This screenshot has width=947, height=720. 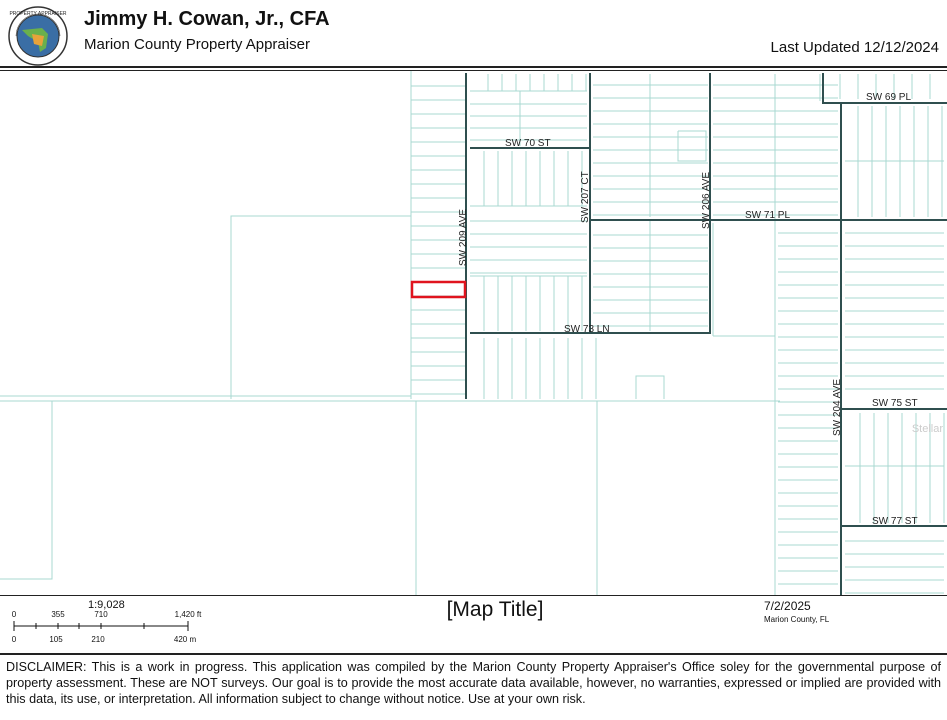 I want to click on street-label-sw-73-ln: SW 73 LN, so click(x=587, y=329).